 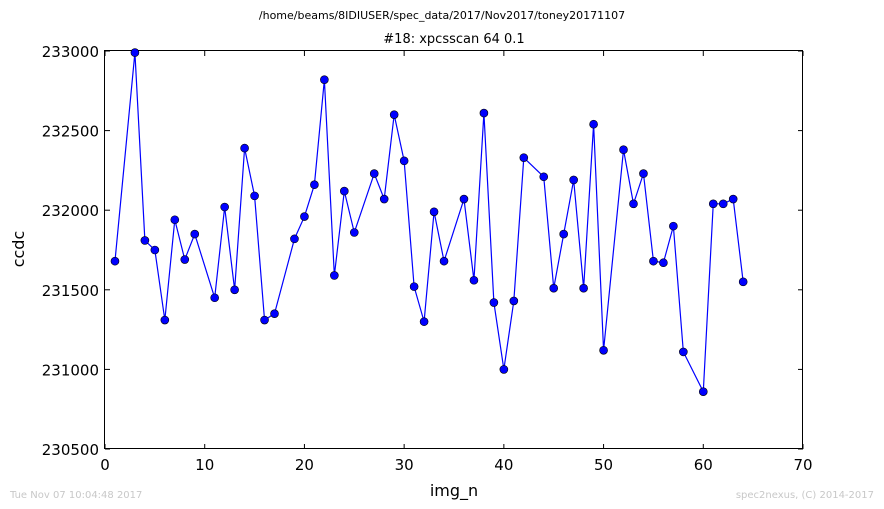 What do you see at coordinates (453, 39) in the screenshot?
I see `chart-title: #18: xpcsscan 64 0.1` at bounding box center [453, 39].